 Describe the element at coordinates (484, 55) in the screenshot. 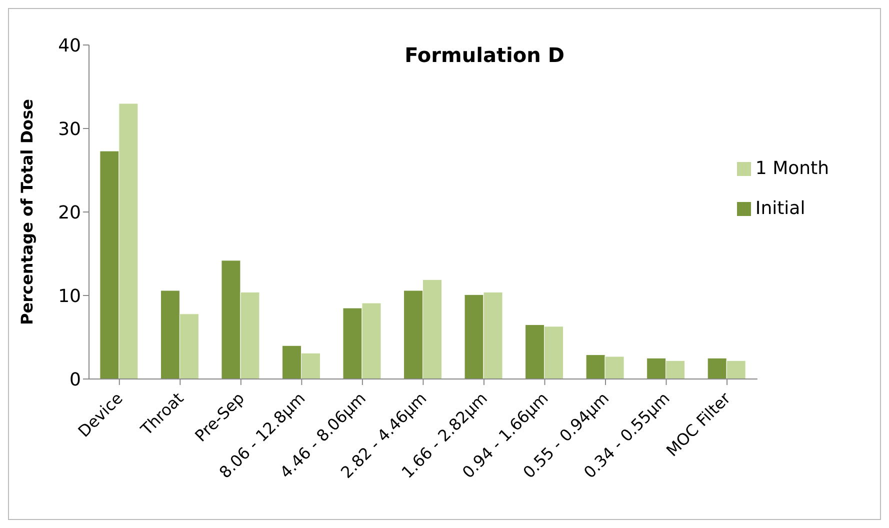

I see `chart-title: Formulation D` at that location.